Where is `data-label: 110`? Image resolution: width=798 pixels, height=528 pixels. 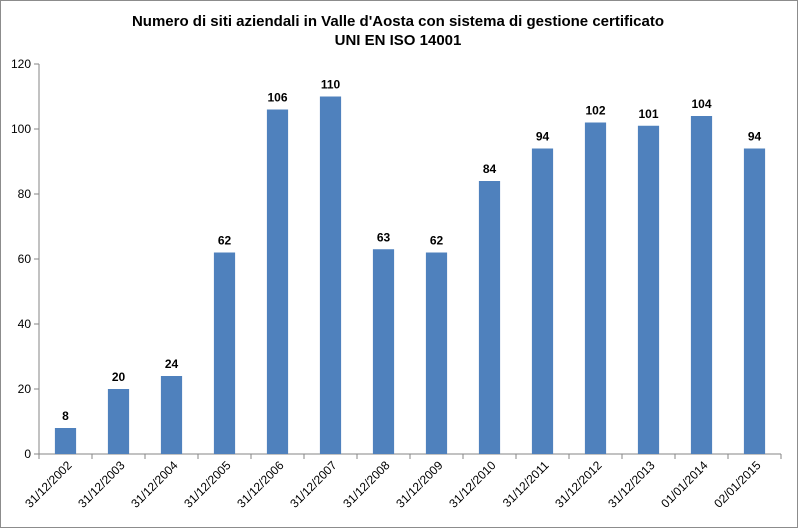
data-label: 110 is located at coordinates (331, 85).